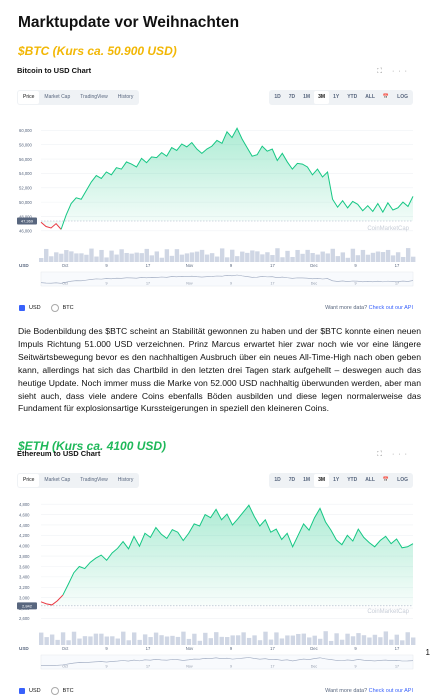  I want to click on y-tick-label: 4,000, so click(24, 546).